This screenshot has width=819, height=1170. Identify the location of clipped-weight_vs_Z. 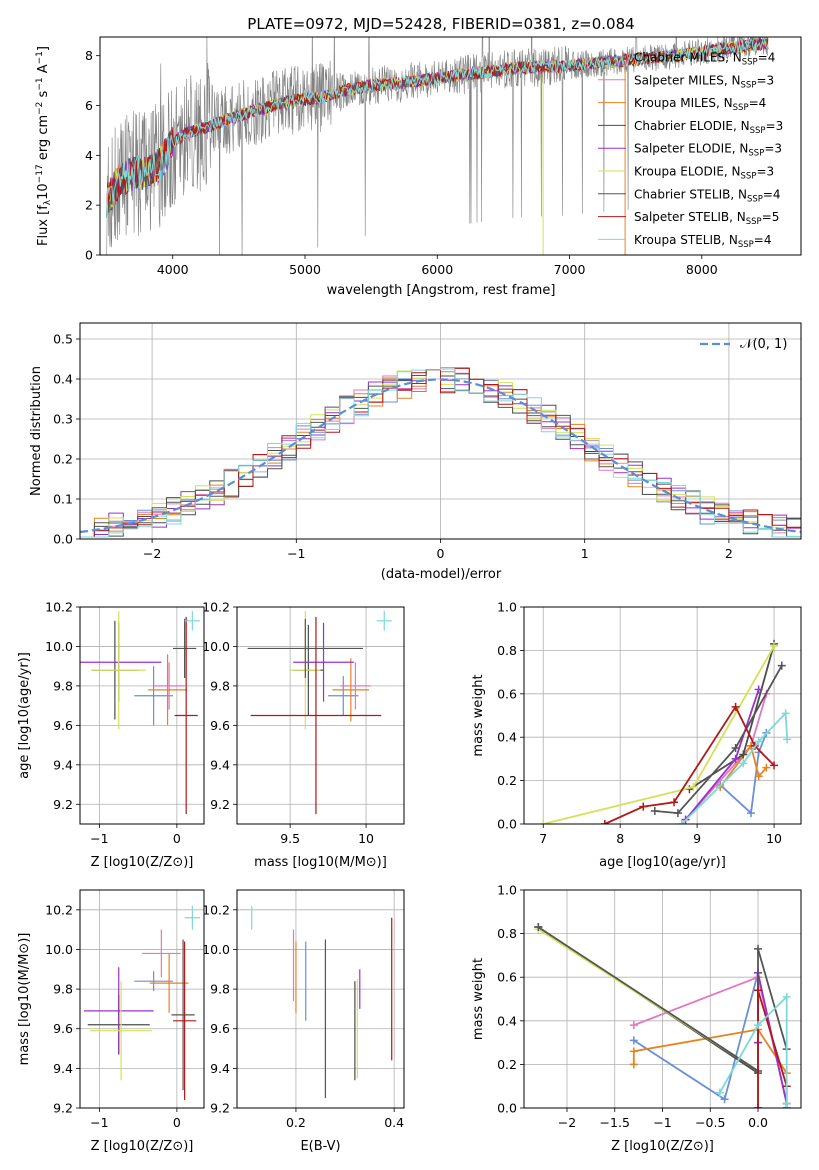
(662, 1015).